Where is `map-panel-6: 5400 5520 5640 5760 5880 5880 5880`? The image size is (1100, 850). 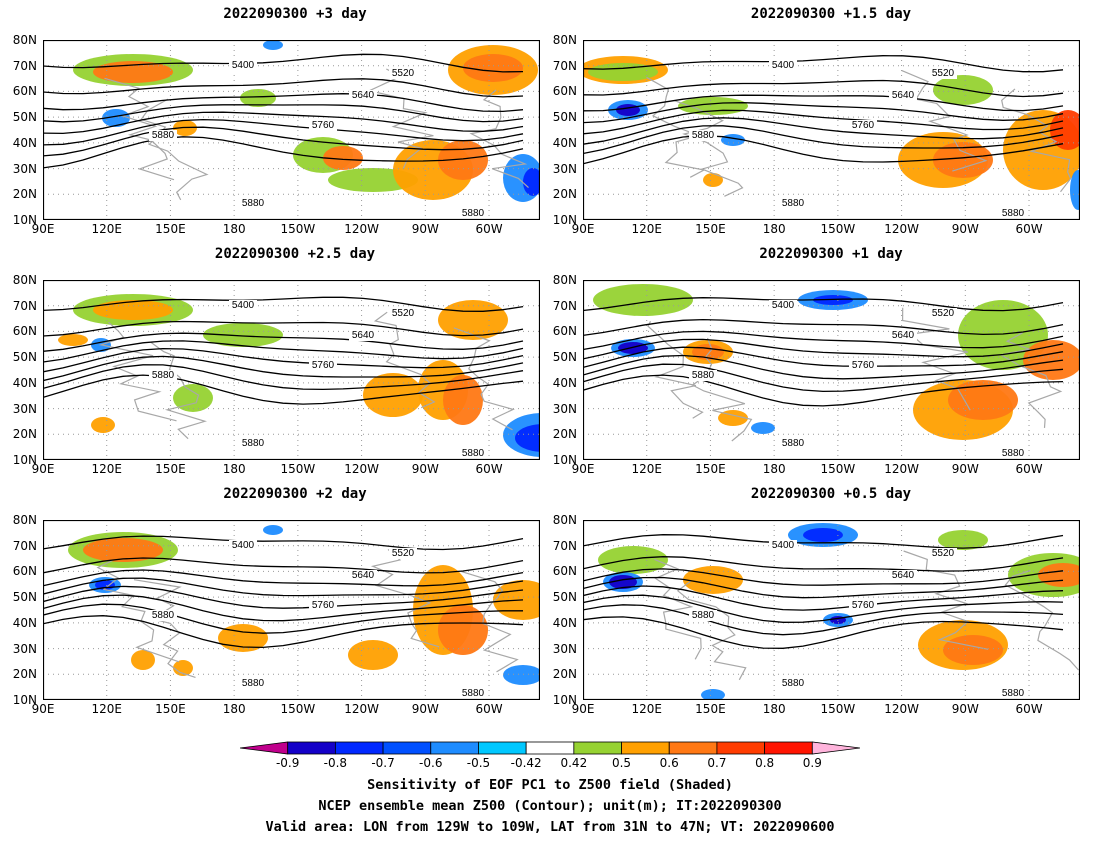 map-panel-6: 5400 5520 5640 5760 5880 5880 5880 is located at coordinates (831, 610).